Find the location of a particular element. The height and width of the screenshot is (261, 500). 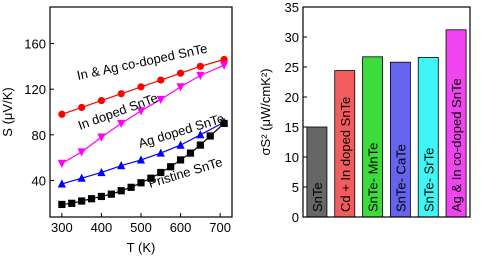

y-tick-label: 80 is located at coordinates (39, 135).